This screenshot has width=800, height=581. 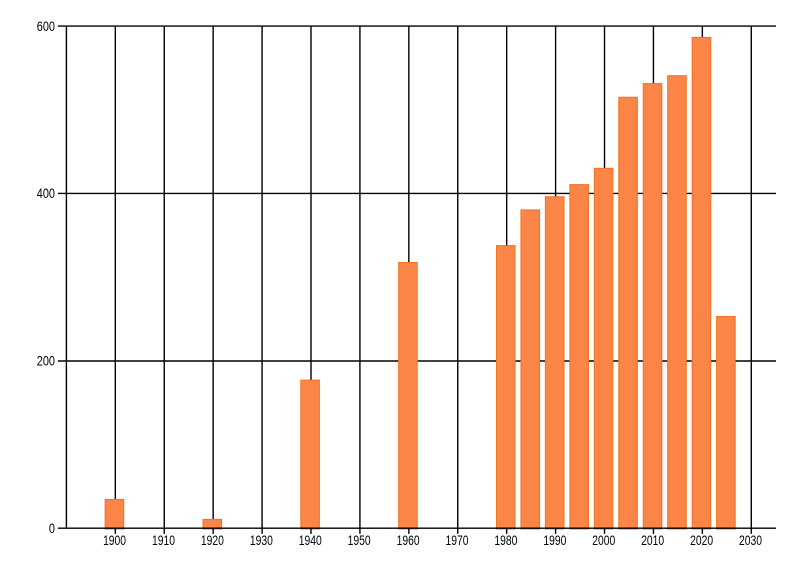 What do you see at coordinates (52, 528) in the screenshot?
I see `svg-text: 0` at bounding box center [52, 528].